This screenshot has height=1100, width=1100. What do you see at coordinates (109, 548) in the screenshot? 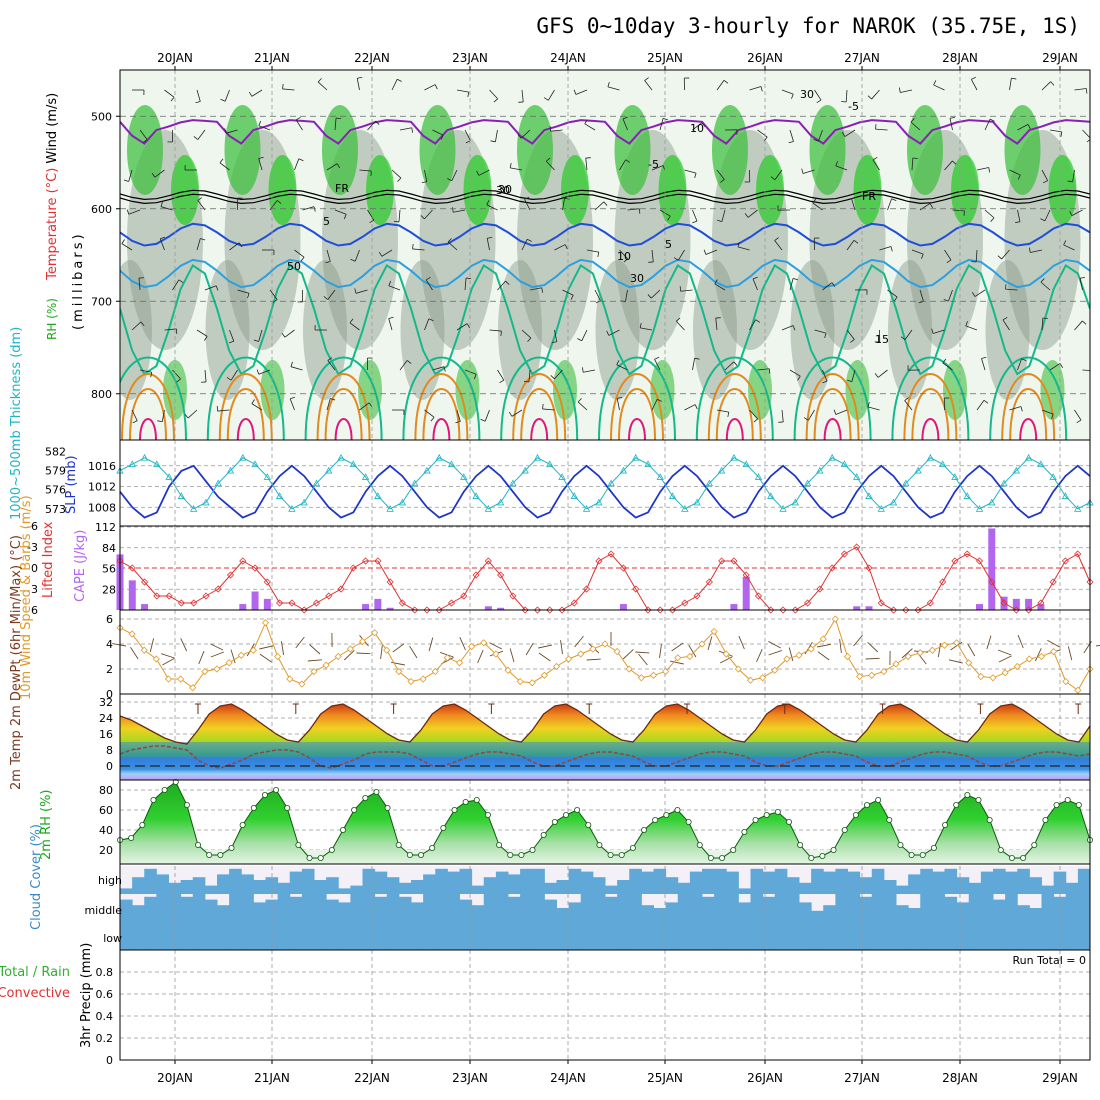
I see `cape-tick-label: 84` at bounding box center [109, 548].